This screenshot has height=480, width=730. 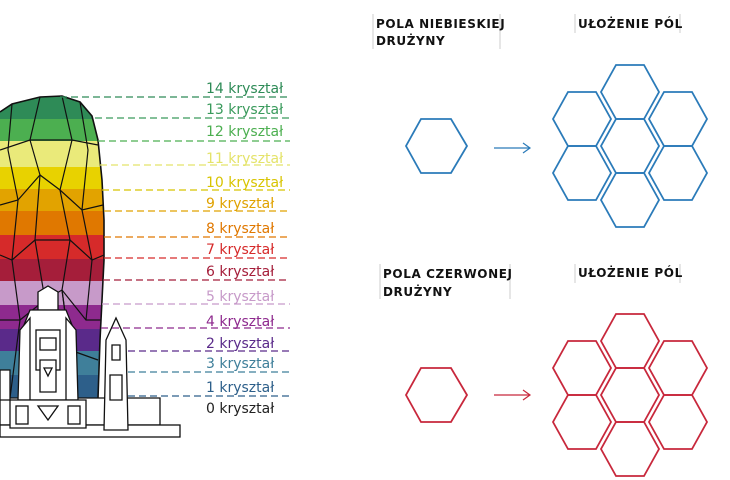 What do you see at coordinates (244, 89) in the screenshot?
I see `level-label-14: 14 kryształ` at bounding box center [244, 89].